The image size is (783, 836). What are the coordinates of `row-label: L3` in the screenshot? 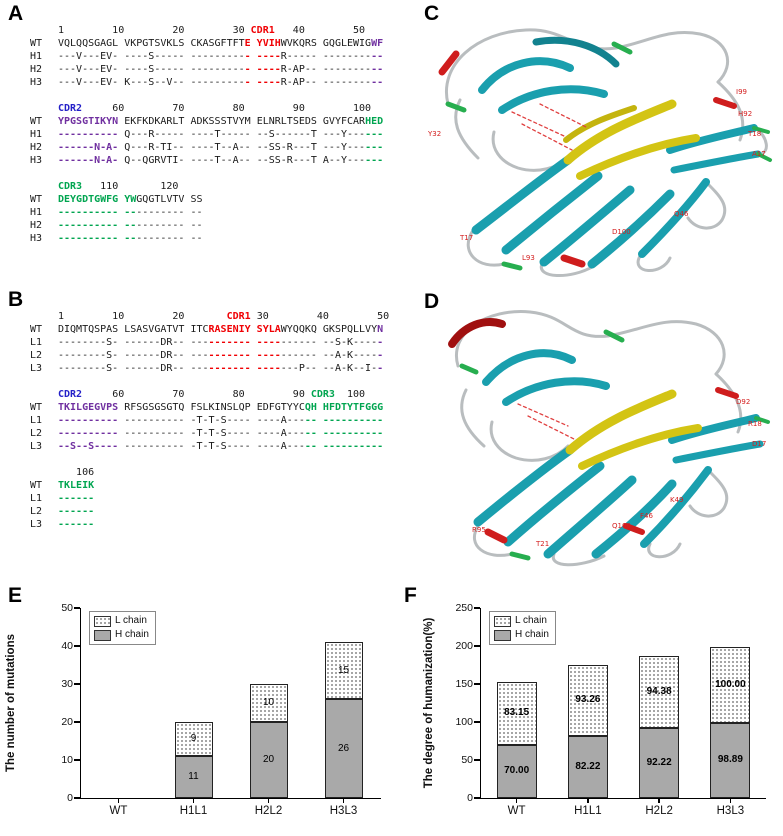 It's located at (36, 368).